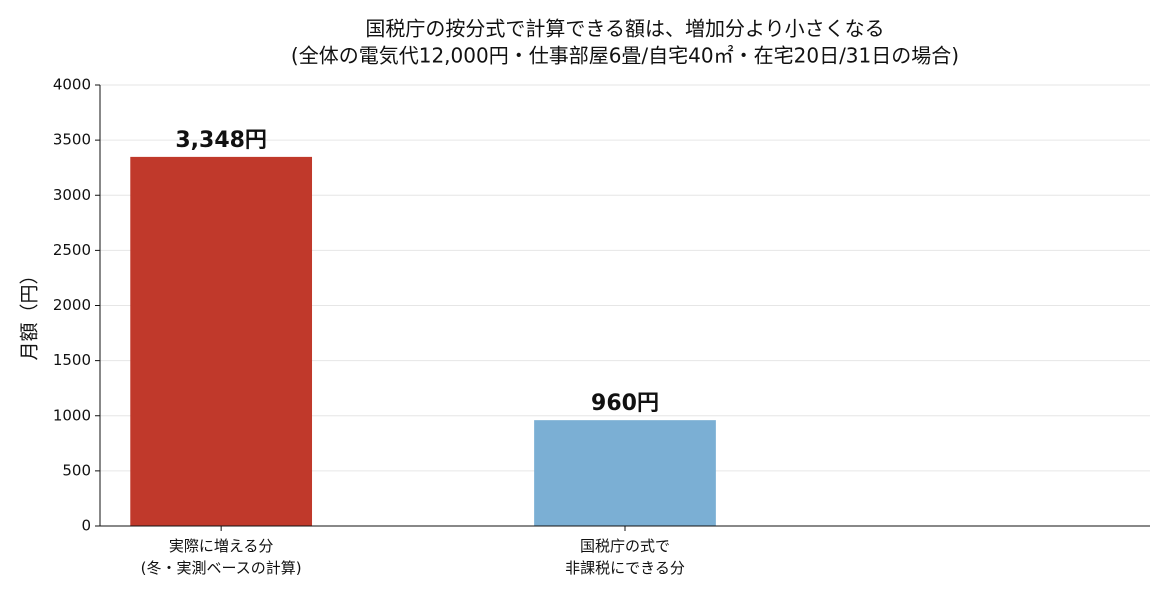 This screenshot has height=598, width=1170. Describe the element at coordinates (76, 470) in the screenshot. I see `y-tick-label: 500` at that location.